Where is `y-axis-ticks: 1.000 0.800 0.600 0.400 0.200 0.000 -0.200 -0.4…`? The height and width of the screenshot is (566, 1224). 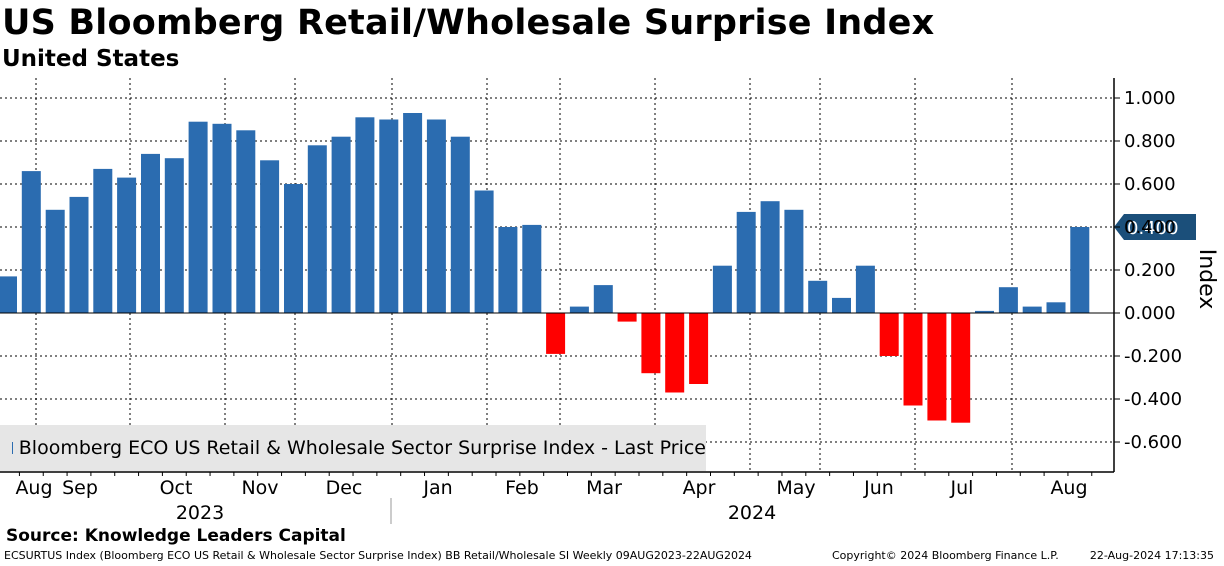
y-axis-ticks: 1.000 0.800 0.600 0.400 0.200 0.000 -0.200 -0.4… is located at coordinates (1148, 270).